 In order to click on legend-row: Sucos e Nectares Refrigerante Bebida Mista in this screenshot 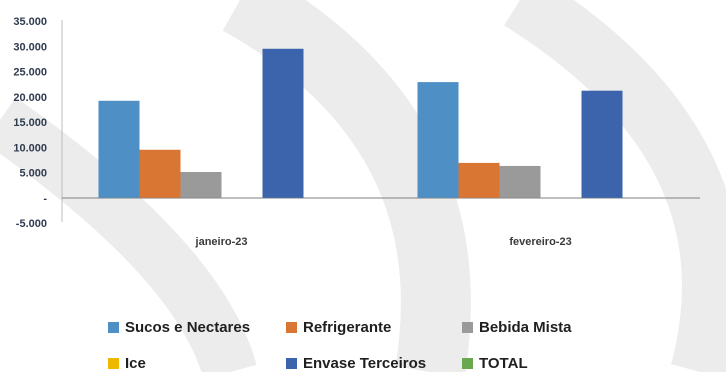, I will do `click(388, 327)`.